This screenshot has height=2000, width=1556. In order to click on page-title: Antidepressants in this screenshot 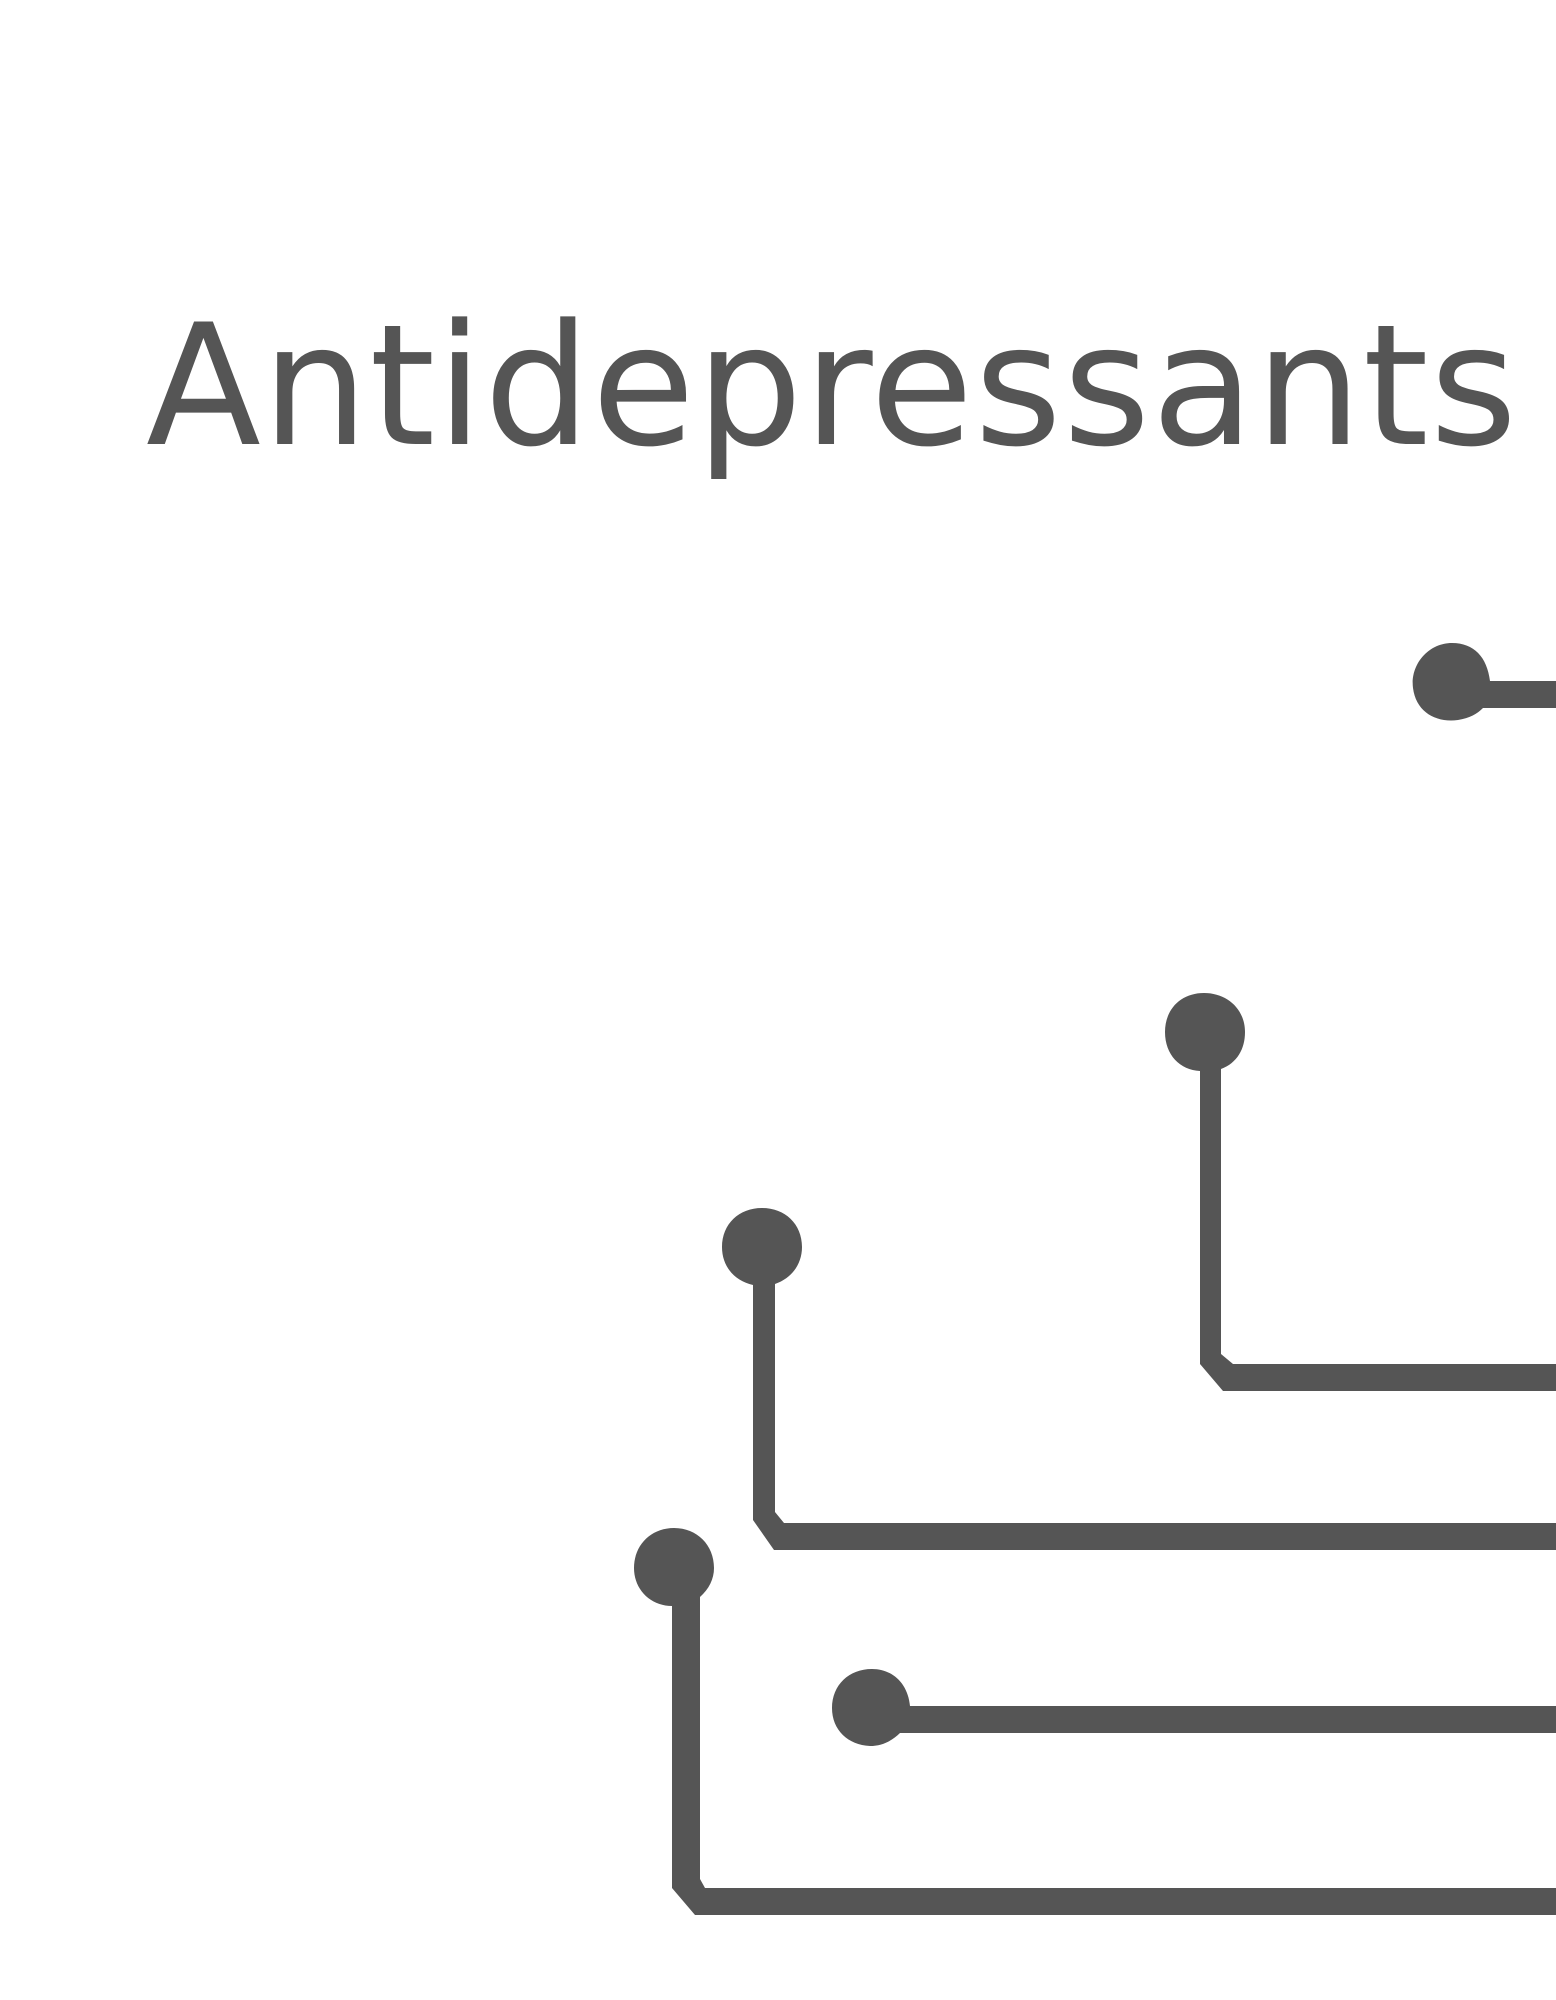, I will do `click(832, 386)`.